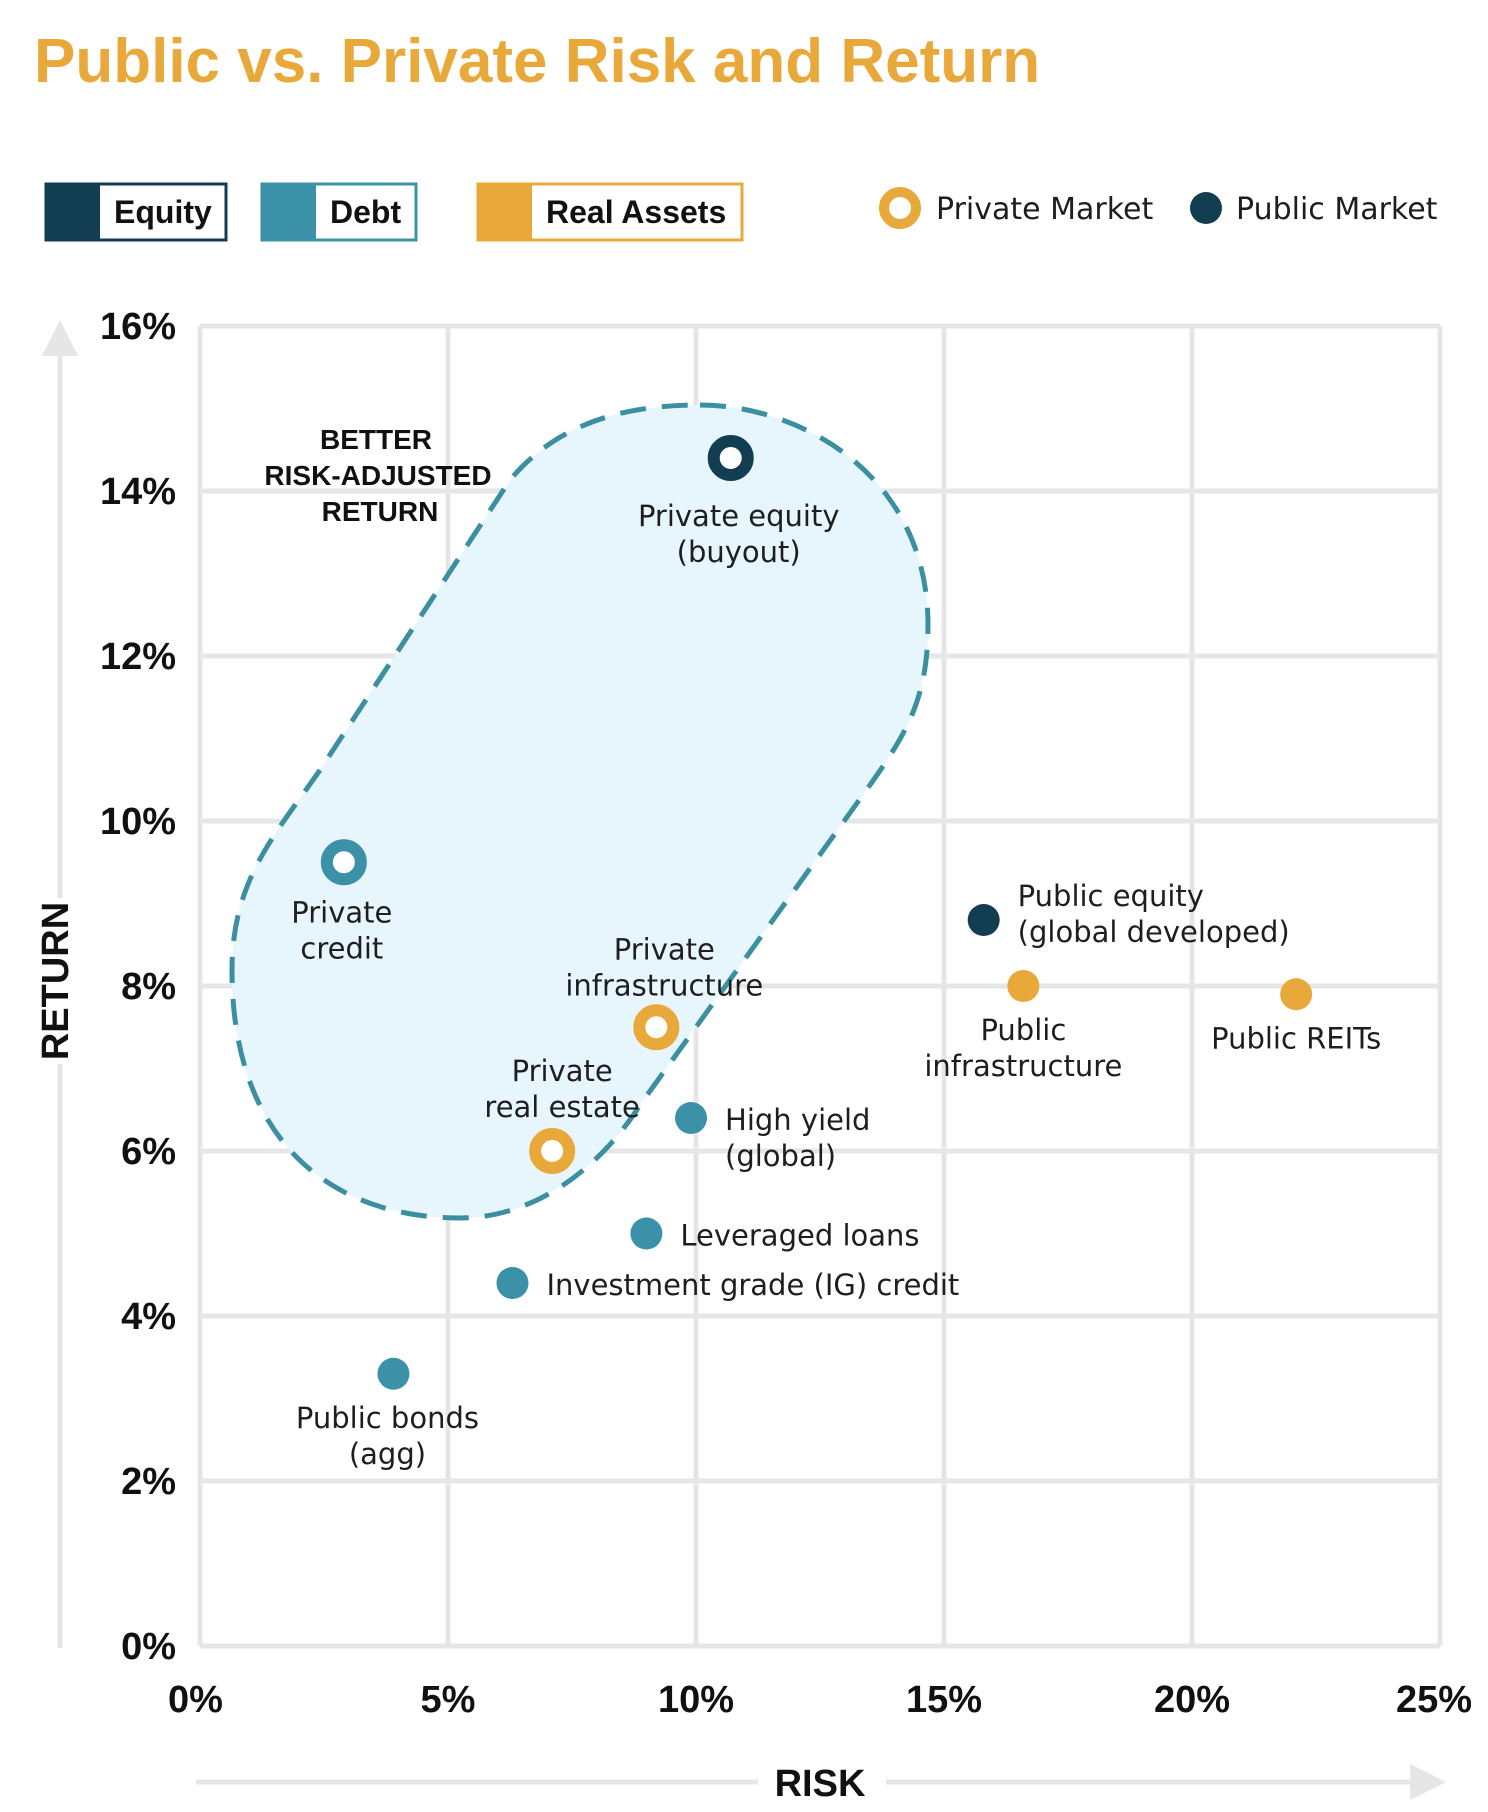  What do you see at coordinates (780, 1156) in the screenshot?
I see `data-point-label: (global)` at bounding box center [780, 1156].